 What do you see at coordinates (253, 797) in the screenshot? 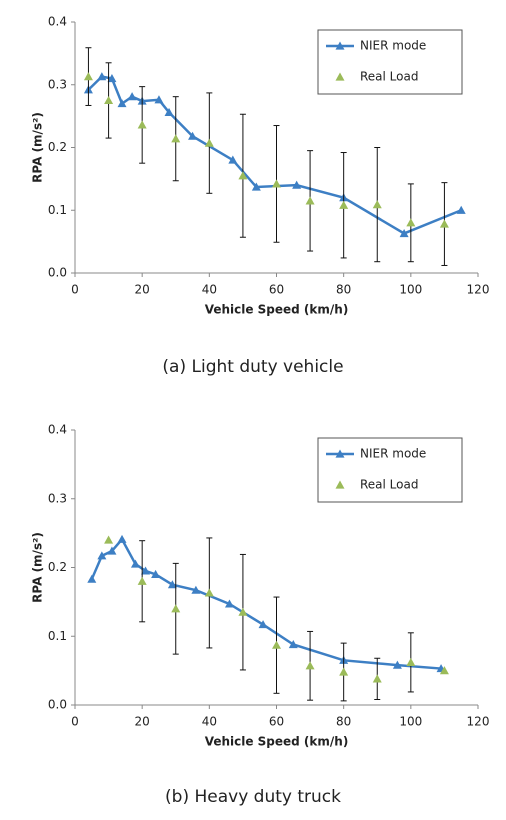
I see `caption: (b) Heavy duty truck` at bounding box center [253, 797].